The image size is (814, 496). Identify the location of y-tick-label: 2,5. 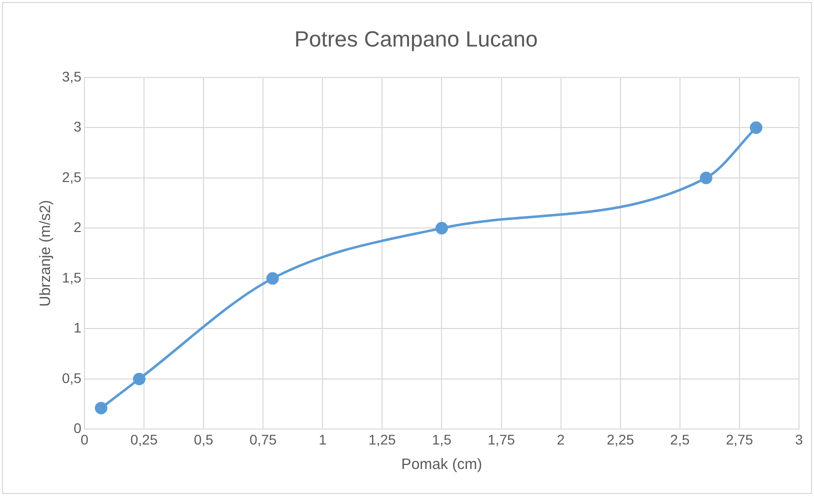
(72, 176).